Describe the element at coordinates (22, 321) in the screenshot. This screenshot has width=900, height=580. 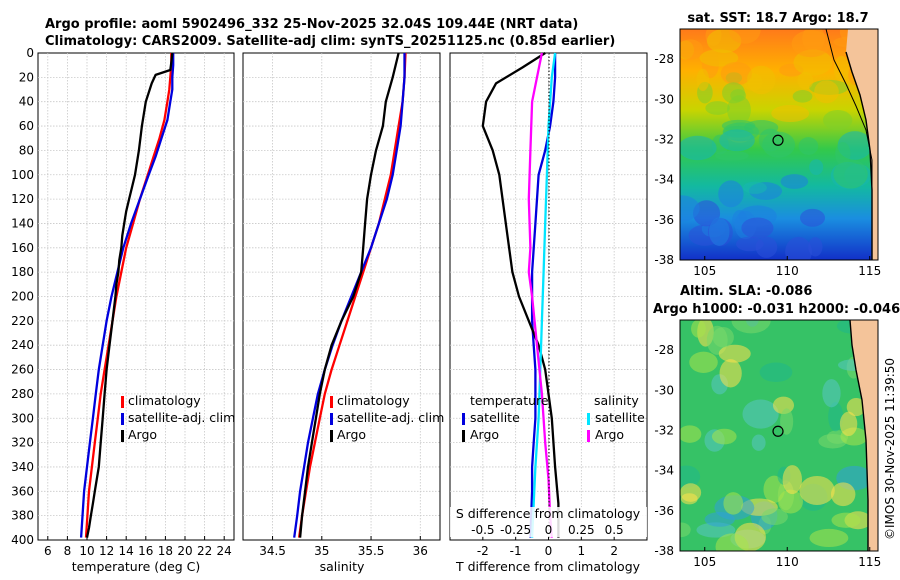
I see `y-tick-label: 220` at that location.